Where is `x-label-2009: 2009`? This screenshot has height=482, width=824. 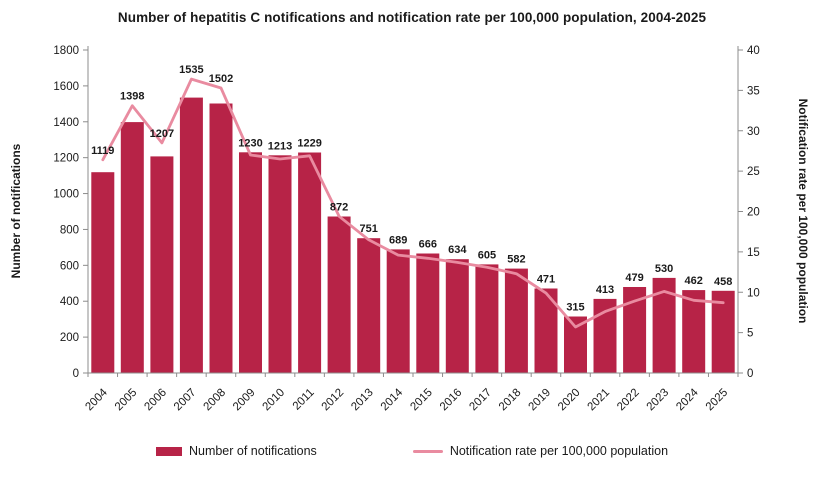
x-label-2009: 2009 is located at coordinates (244, 400).